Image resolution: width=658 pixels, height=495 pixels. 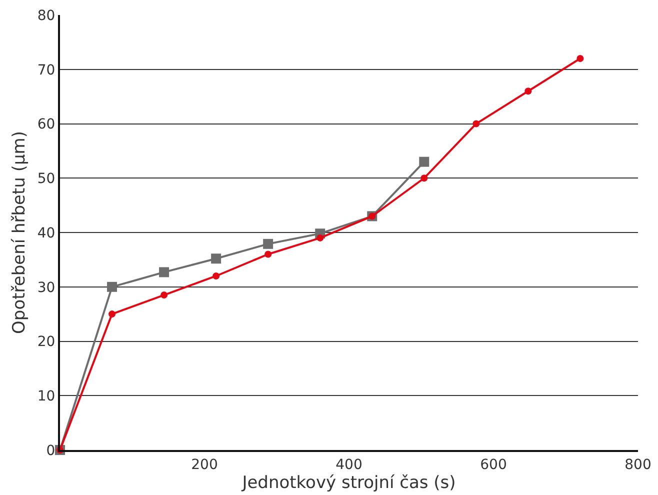 I want to click on y-tick-label: 60, so click(x=46, y=124).